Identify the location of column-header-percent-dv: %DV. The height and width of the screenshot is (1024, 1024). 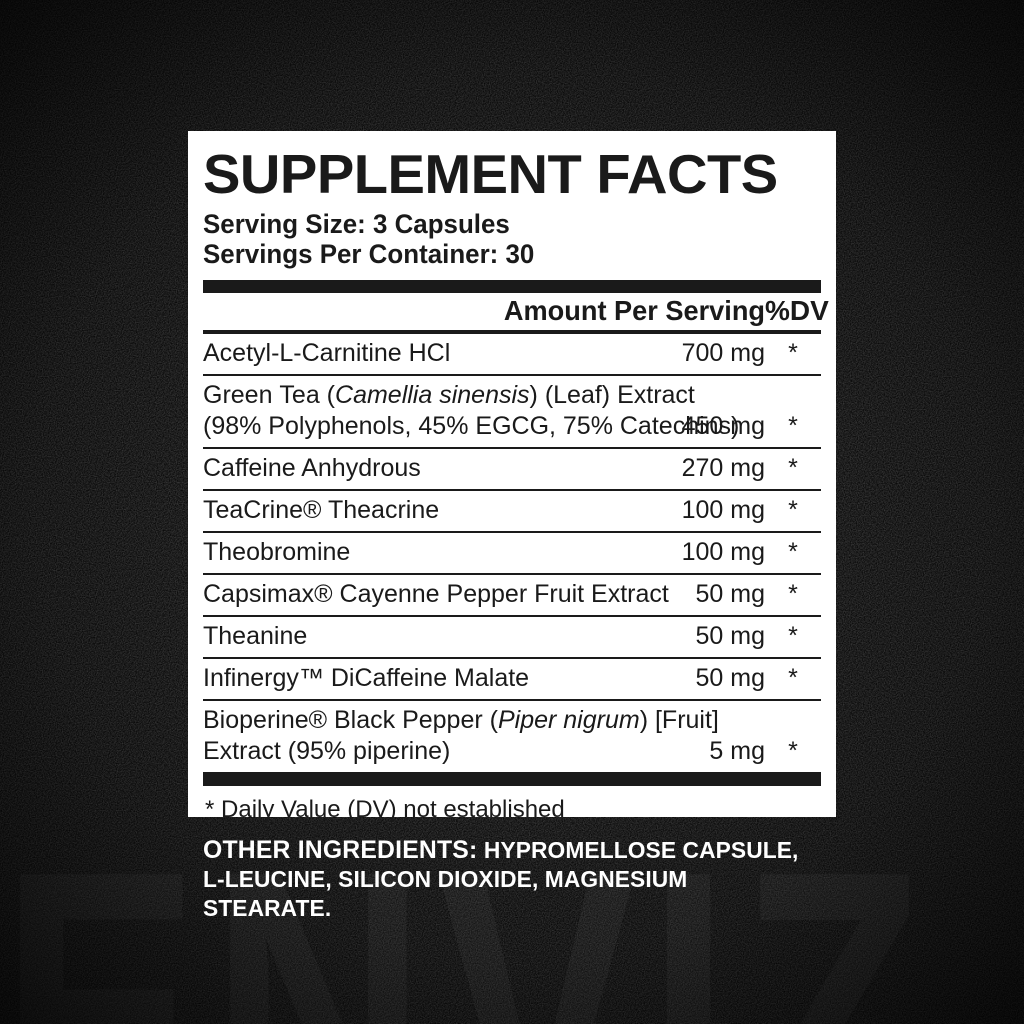
(797, 310).